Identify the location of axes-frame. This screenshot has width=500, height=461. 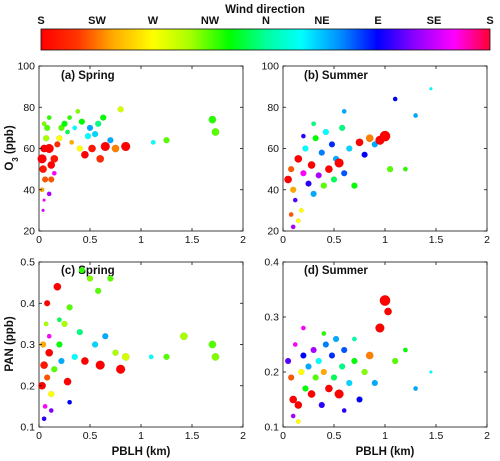
(141, 148).